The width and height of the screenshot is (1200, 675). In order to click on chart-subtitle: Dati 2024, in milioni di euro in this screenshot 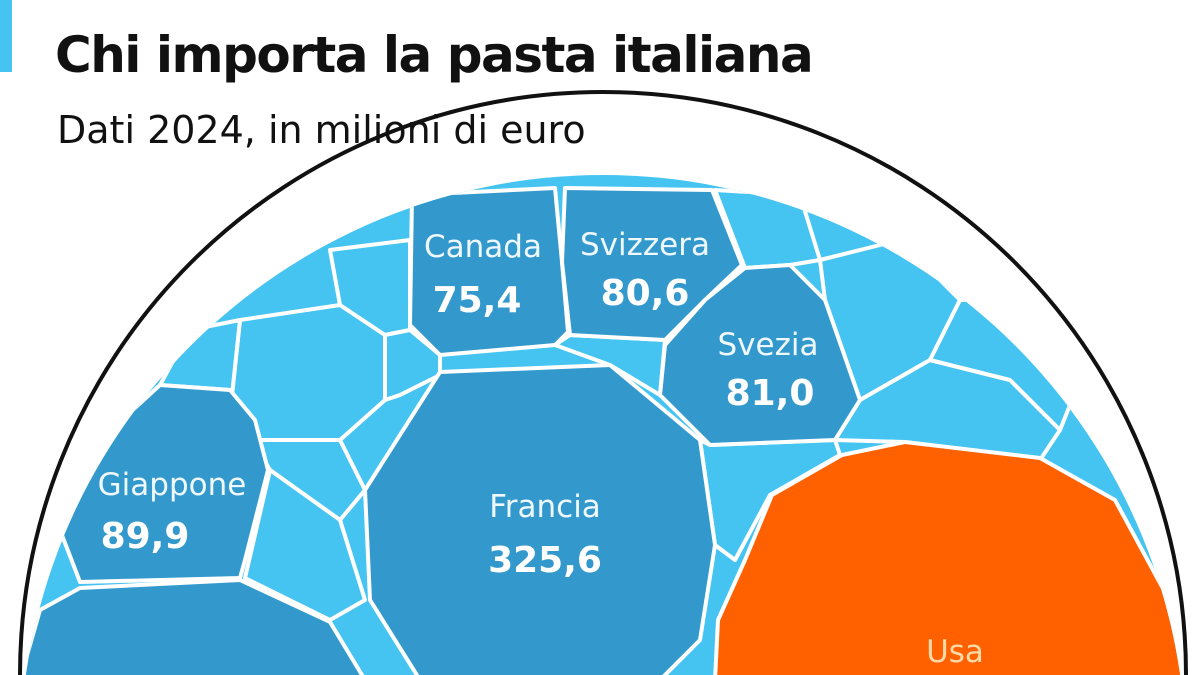, I will do `click(321, 130)`.